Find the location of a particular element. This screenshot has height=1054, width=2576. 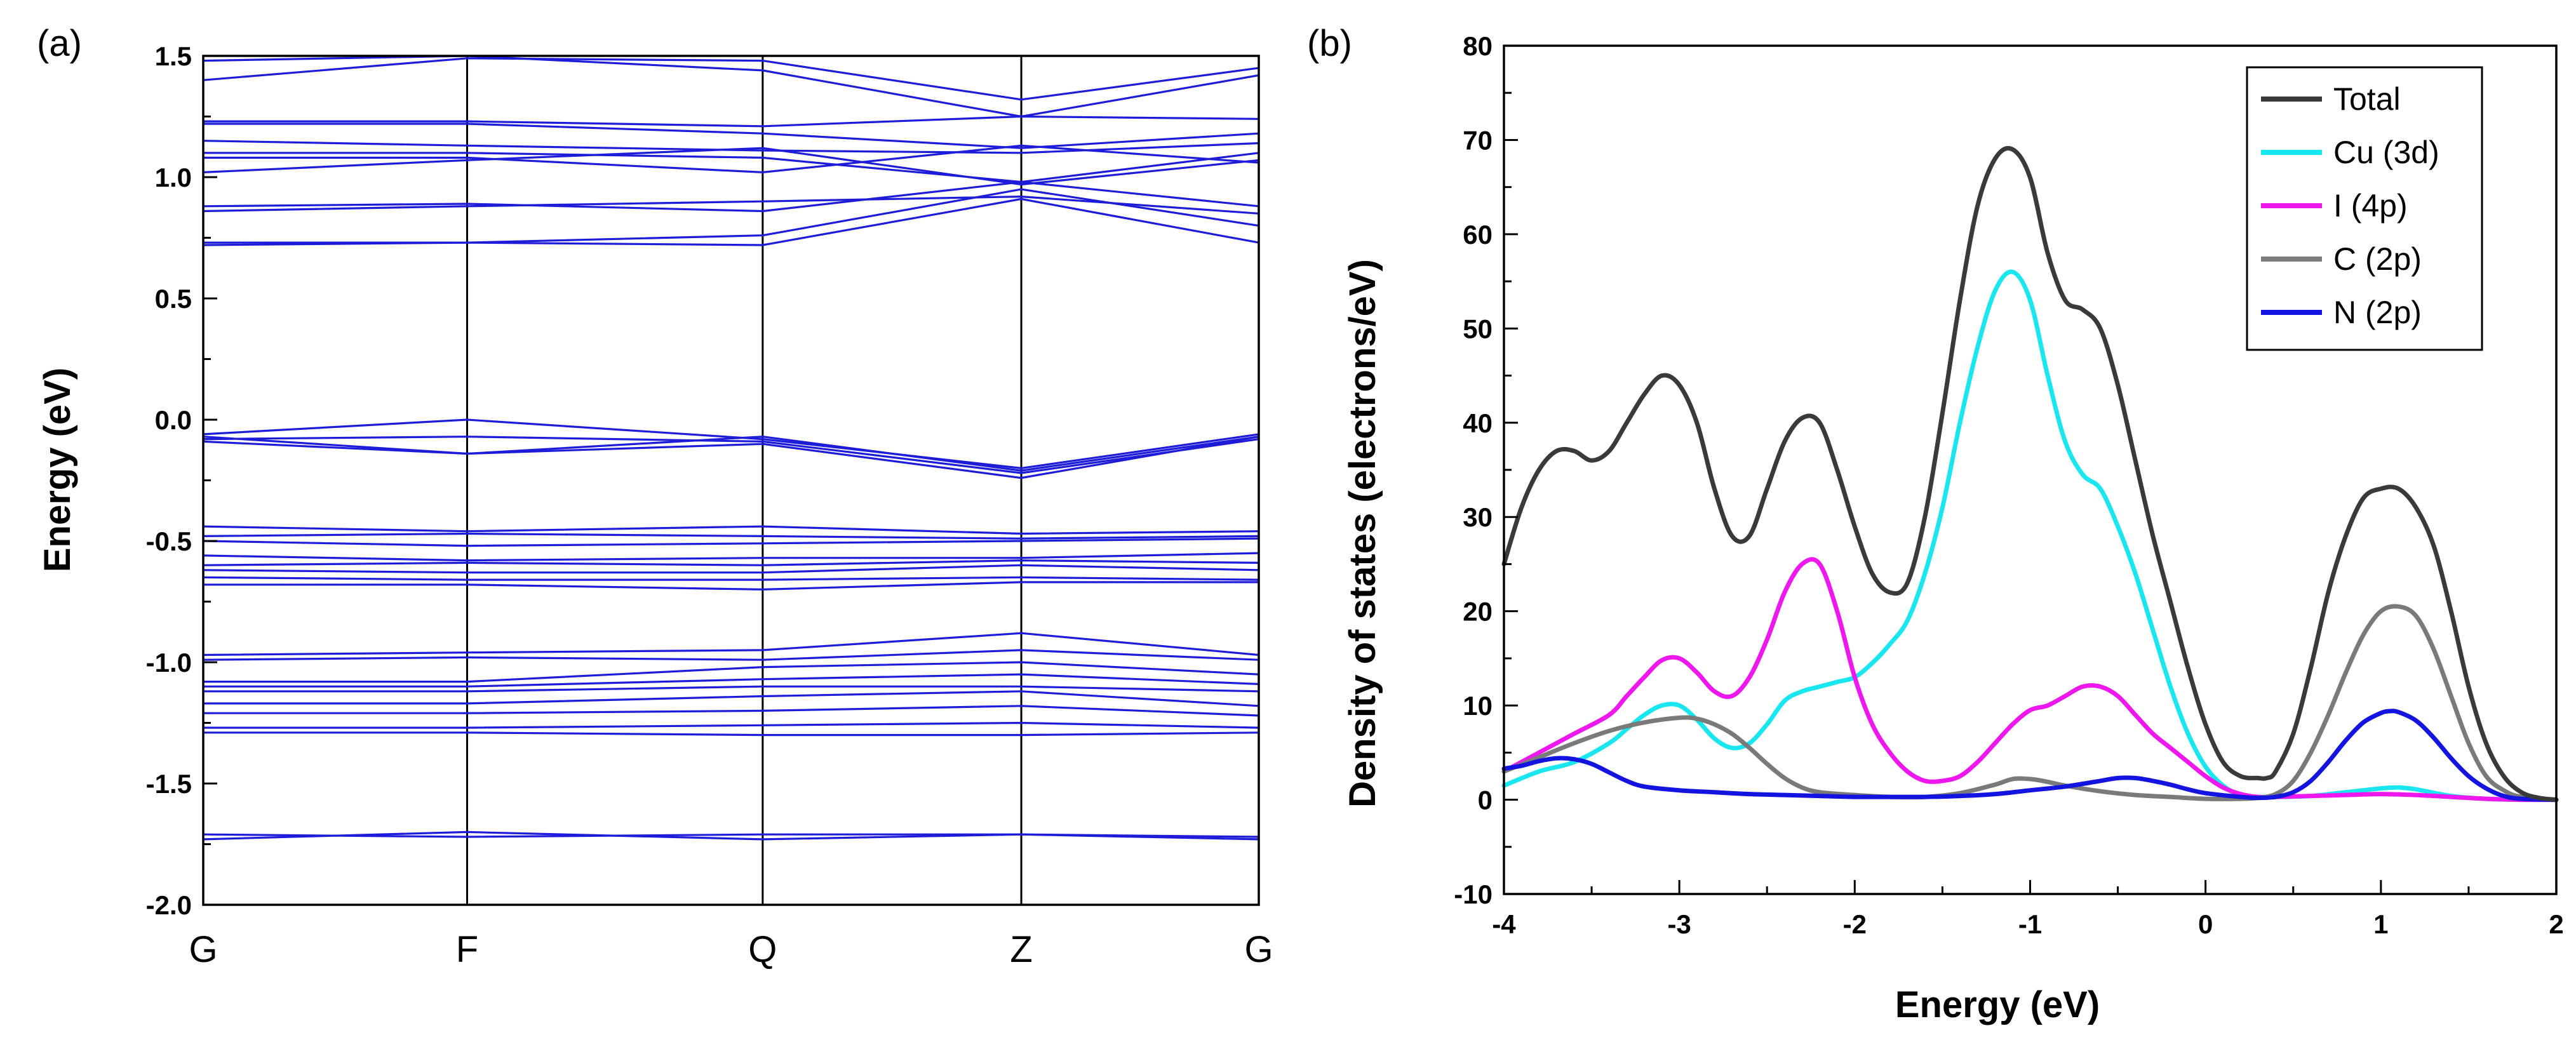

series-line-i-4p is located at coordinates (2030, 680).